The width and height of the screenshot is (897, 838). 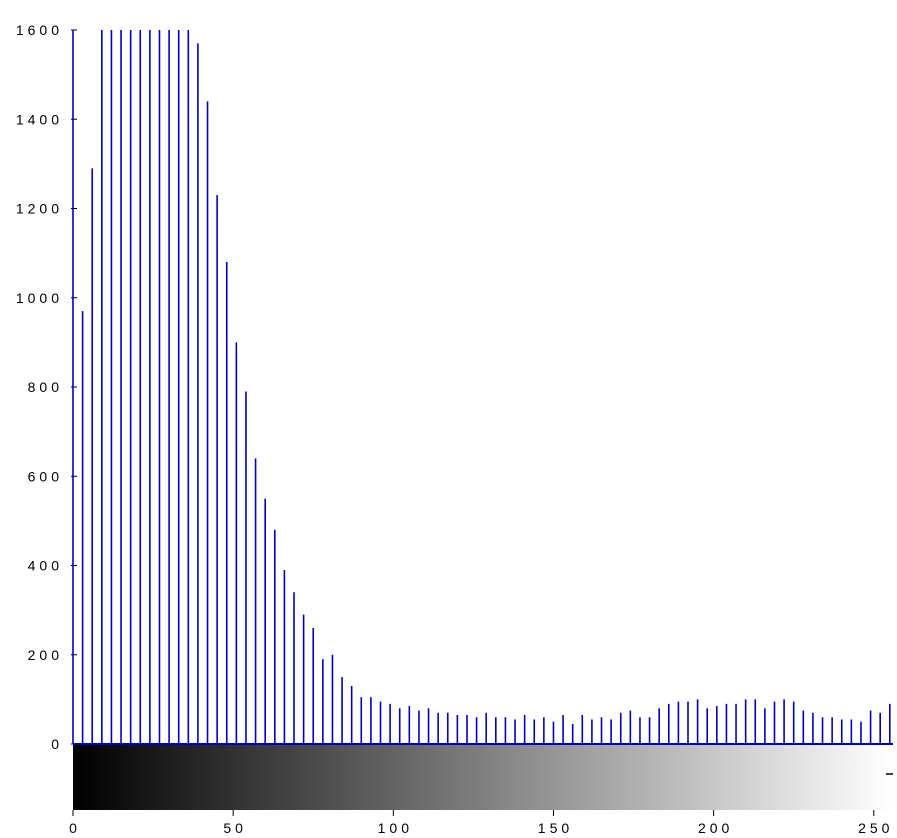 I want to click on grayscale-colorbar, so click(x=483, y=777).